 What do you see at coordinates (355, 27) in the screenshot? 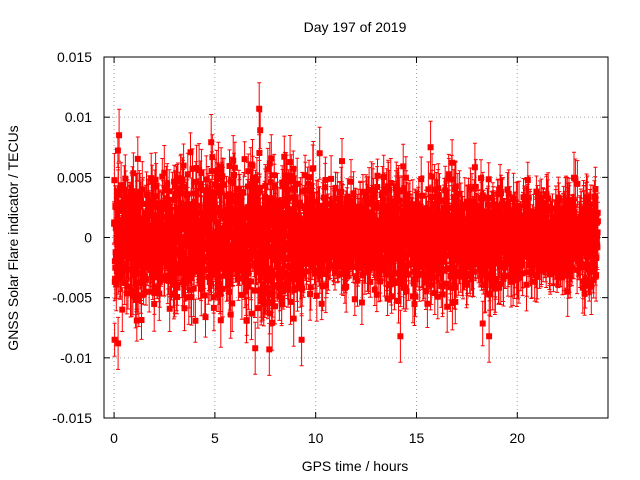
I see `chart-title: Day 197 of 2019` at bounding box center [355, 27].